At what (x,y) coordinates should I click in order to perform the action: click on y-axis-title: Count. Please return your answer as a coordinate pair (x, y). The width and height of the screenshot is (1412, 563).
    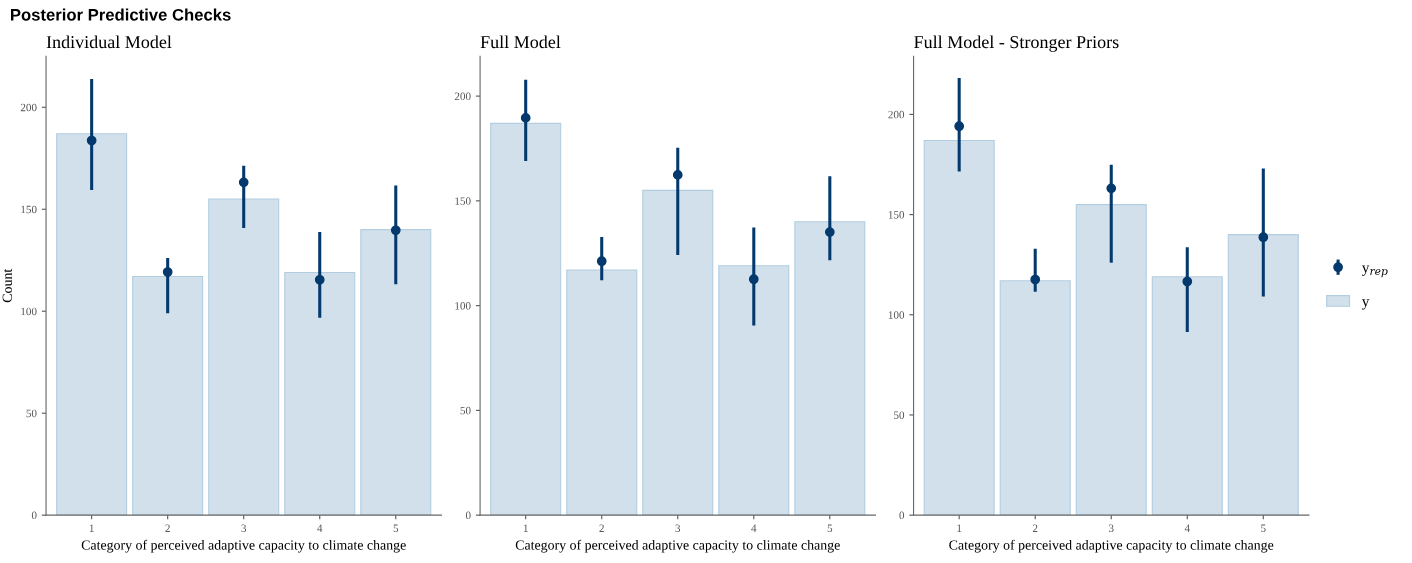
    Looking at the image, I should click on (7, 285).